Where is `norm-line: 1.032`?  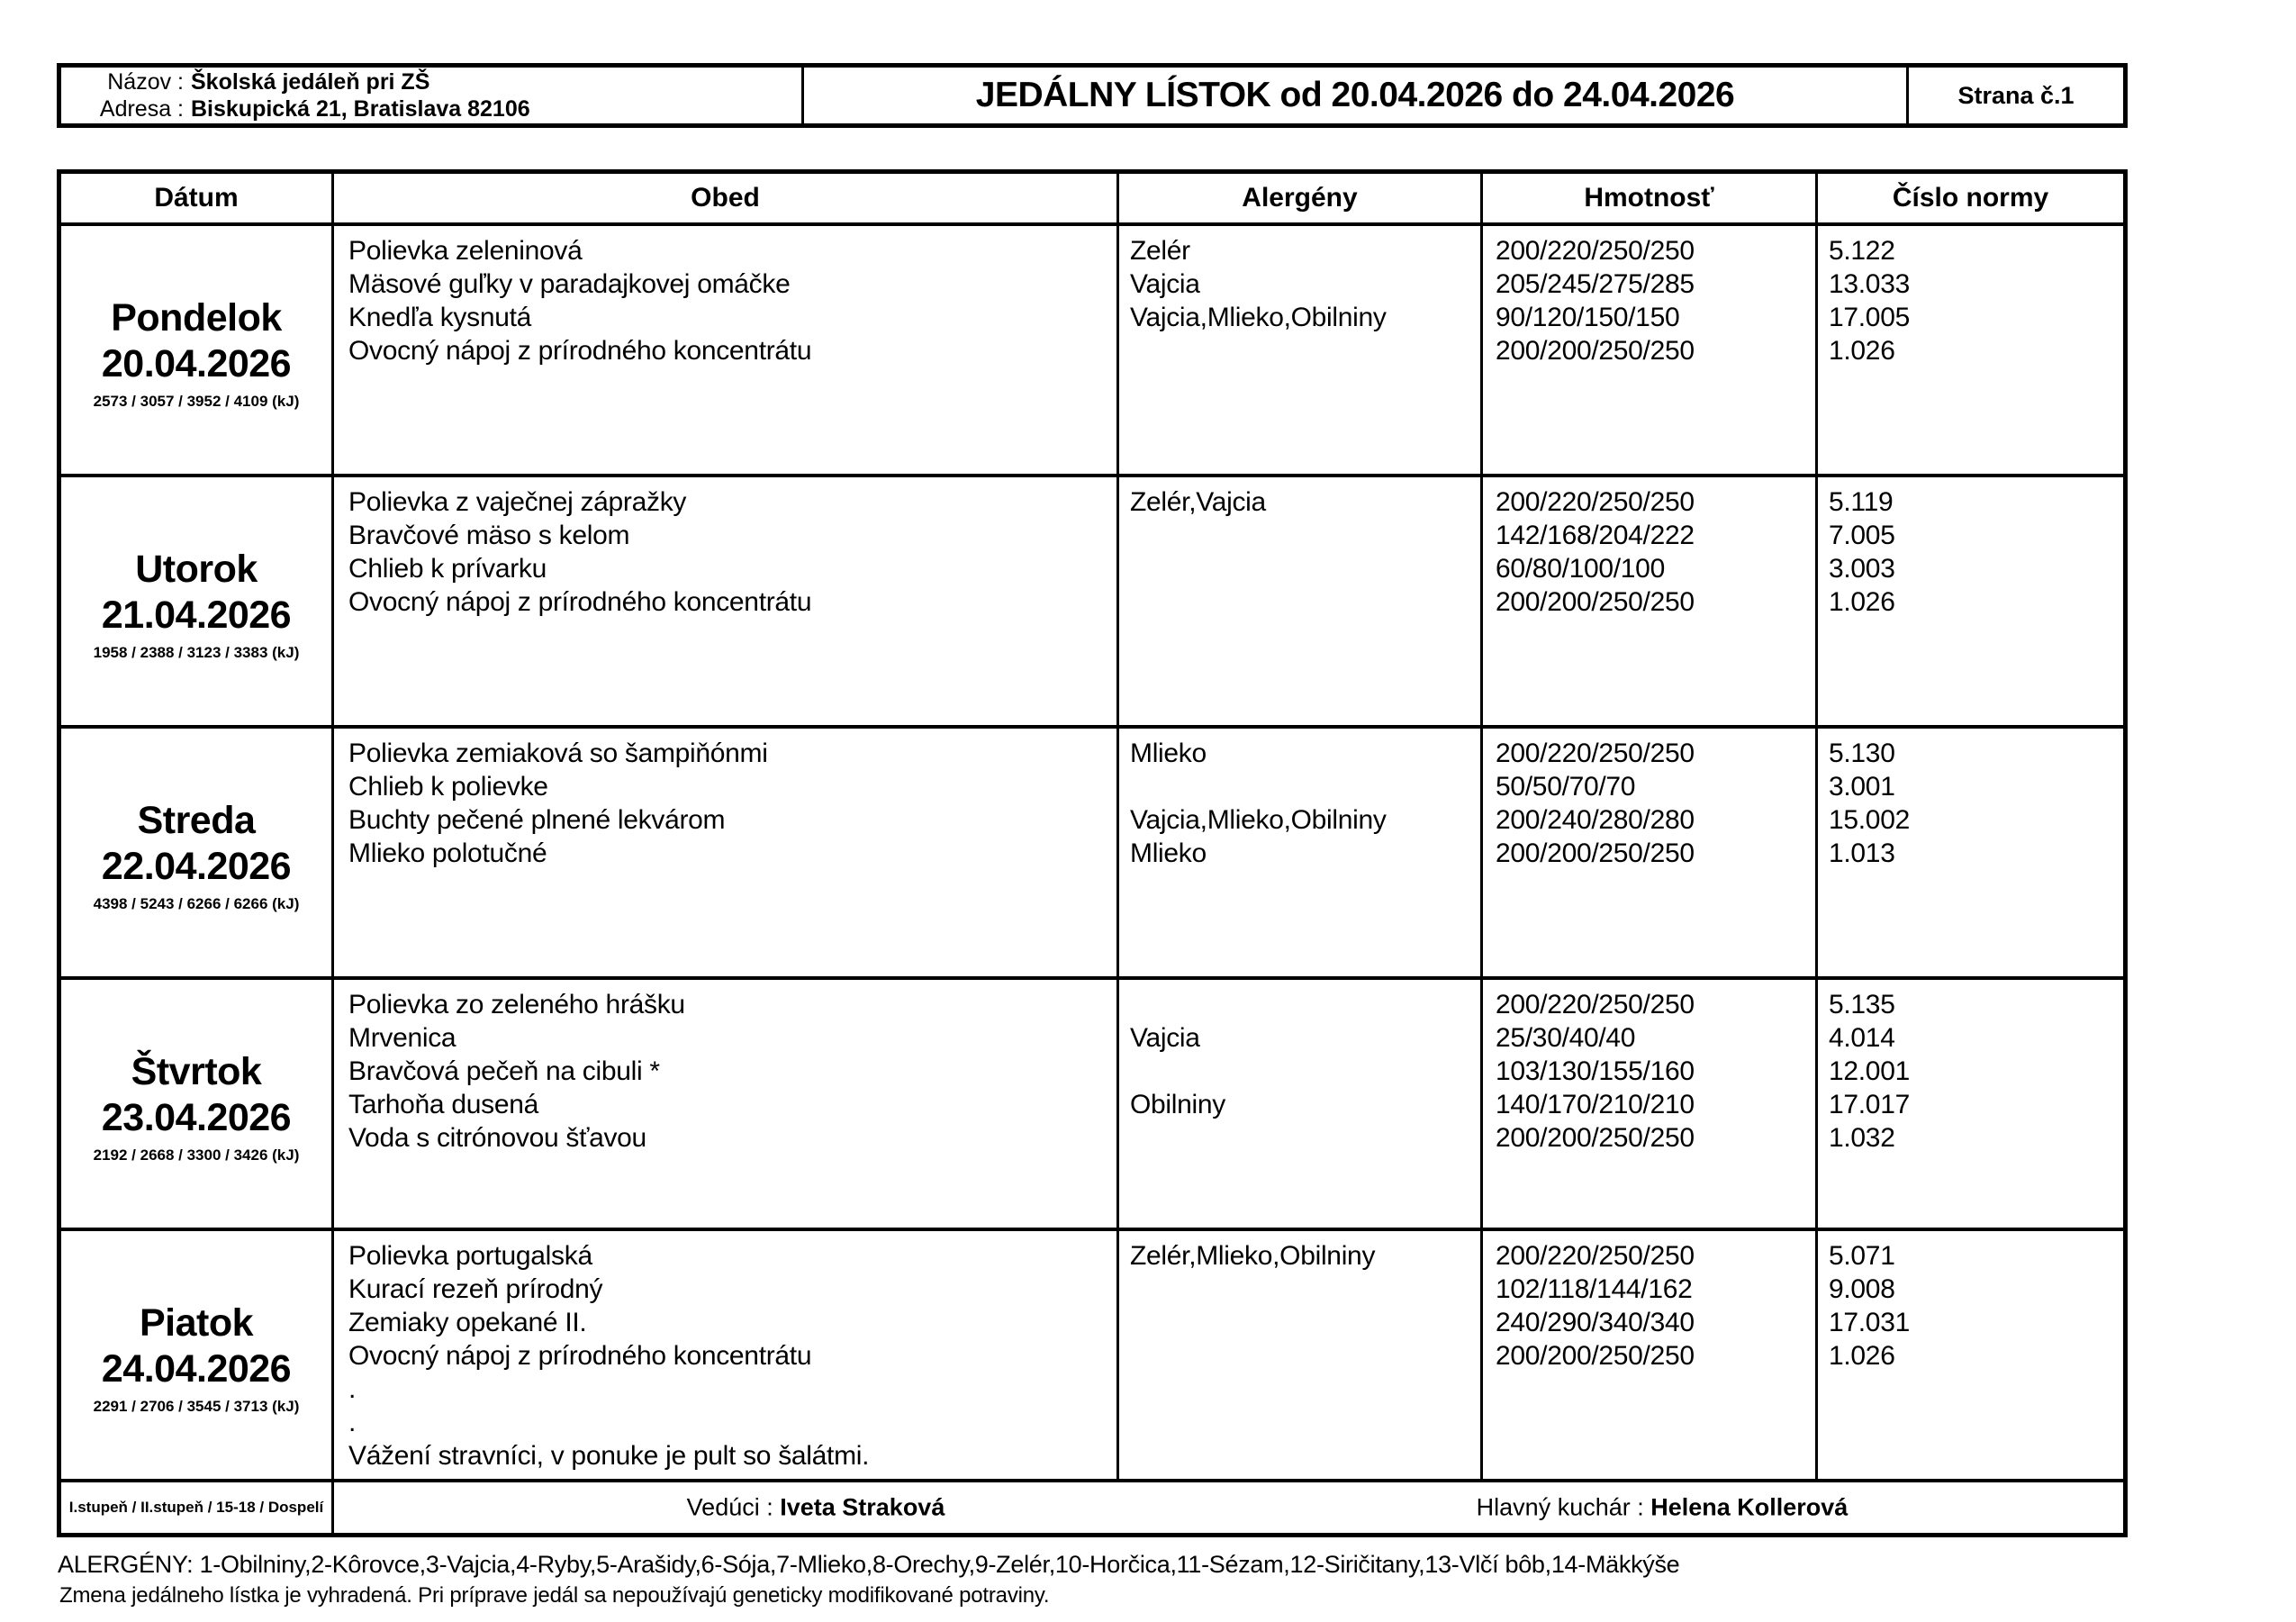 norm-line: 1.032 is located at coordinates (1862, 1138).